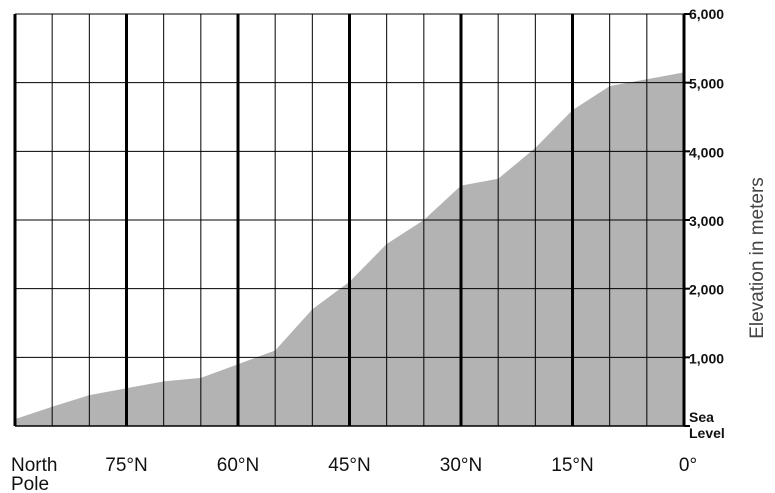  I want to click on y-tick-label: 3,000, so click(706, 221).